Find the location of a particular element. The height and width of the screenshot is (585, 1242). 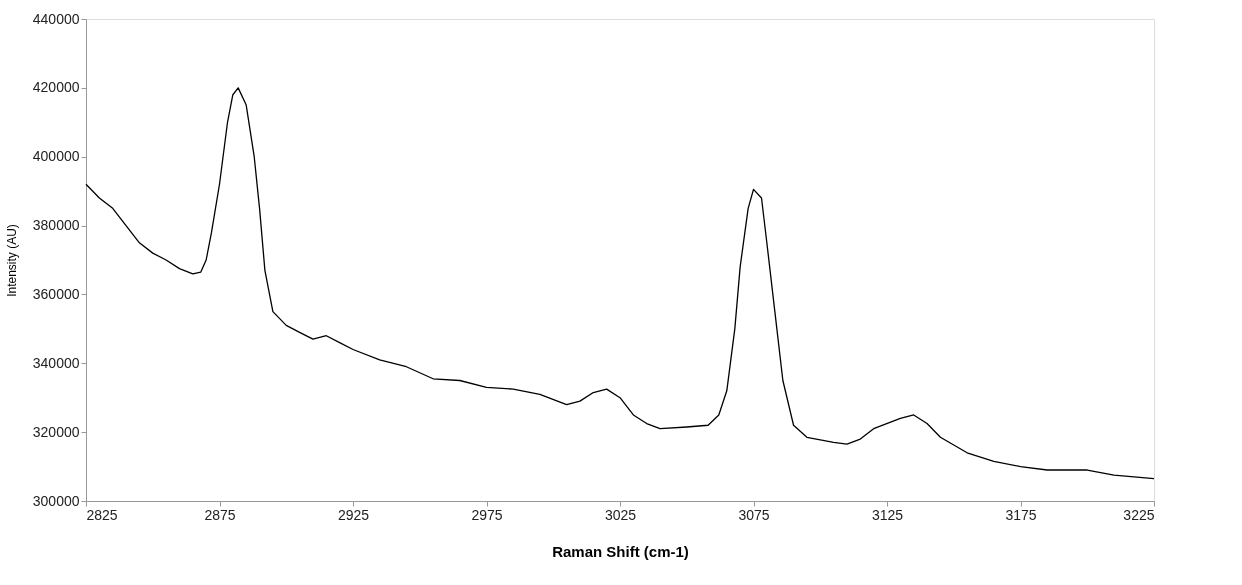

y-tick-label: 320000 is located at coordinates (56, 431).